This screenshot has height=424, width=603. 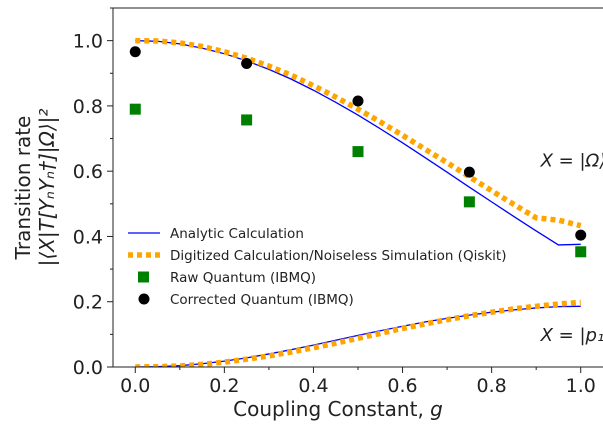 What do you see at coordinates (243, 278) in the screenshot?
I see `legend-label: Raw Quantum (IBMQ)` at bounding box center [243, 278].